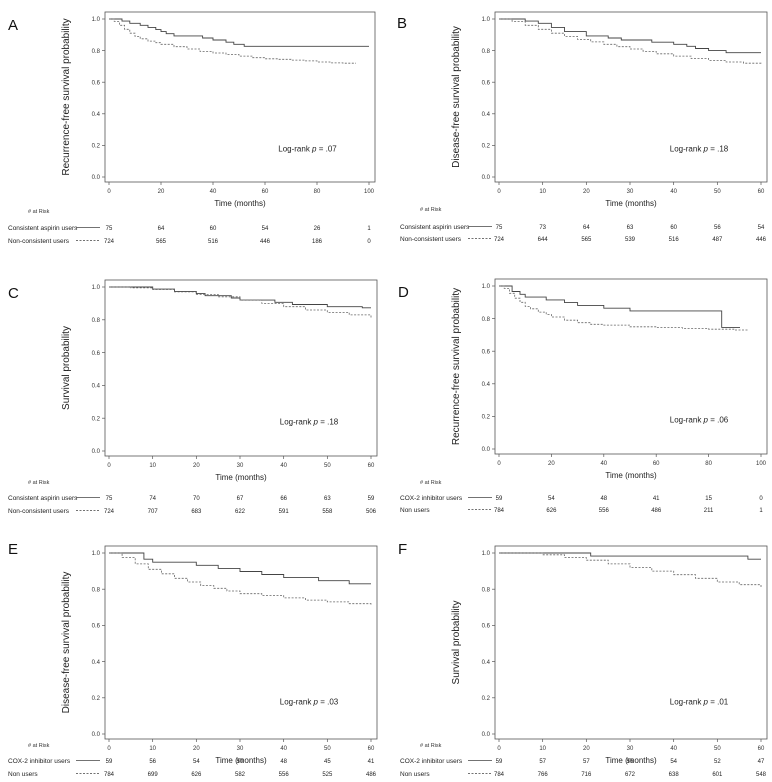  What do you see at coordinates (284, 512) in the screenshot?
I see `risk-count: 591` at bounding box center [284, 512].